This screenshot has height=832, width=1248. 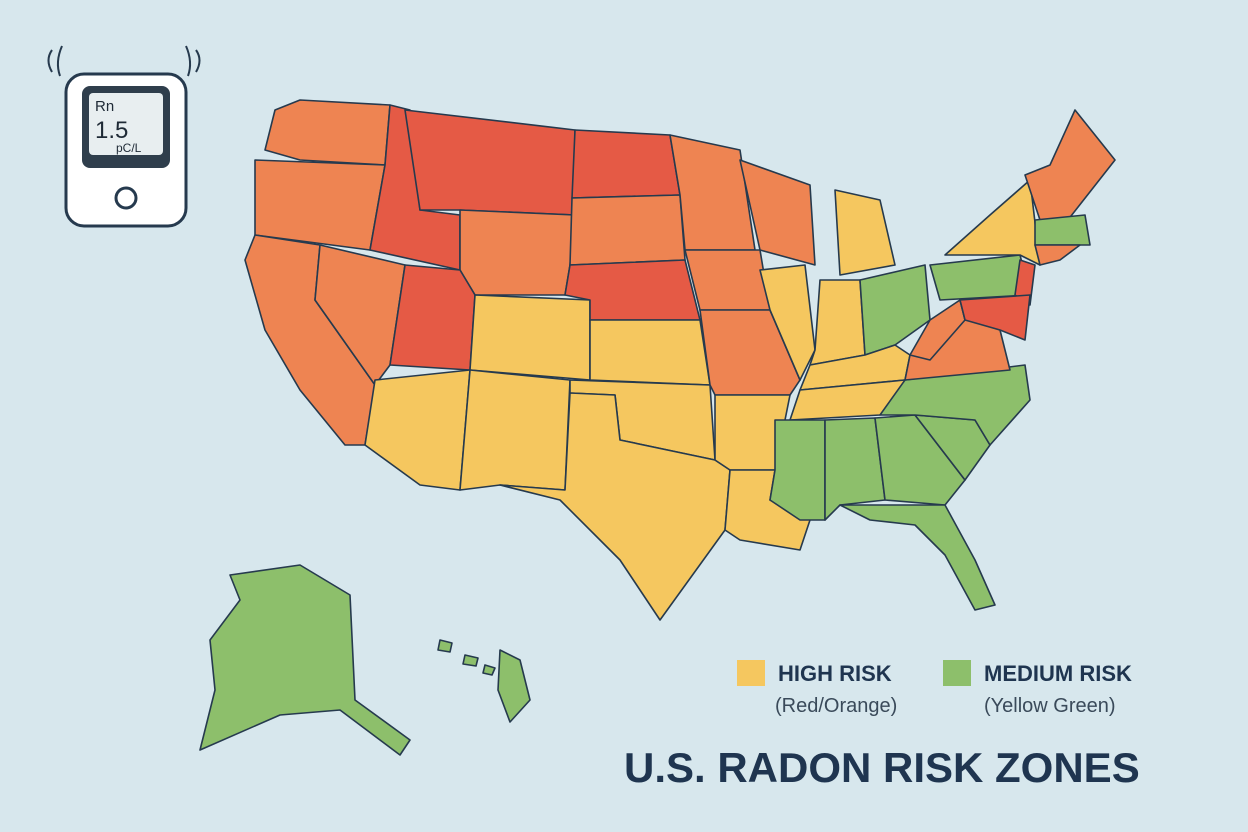 I want to click on device-button, so click(x=126, y=198).